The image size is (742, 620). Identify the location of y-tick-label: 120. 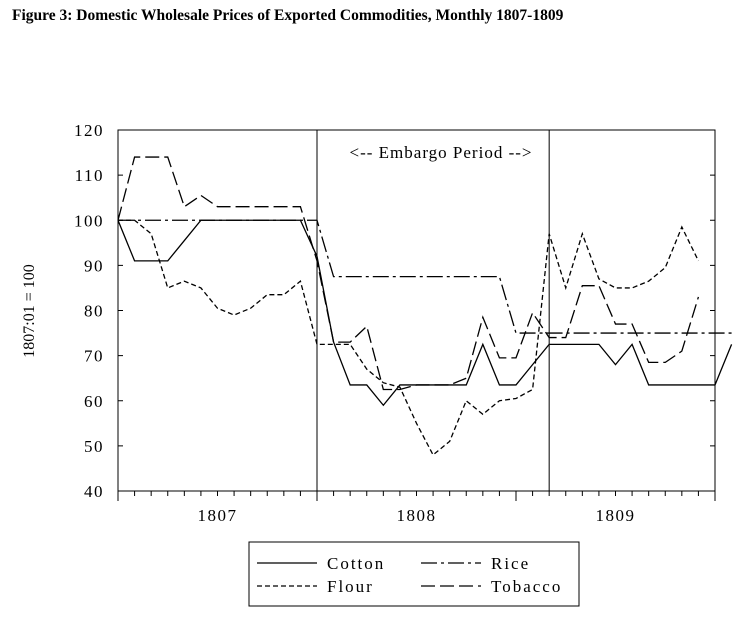
(89, 130).